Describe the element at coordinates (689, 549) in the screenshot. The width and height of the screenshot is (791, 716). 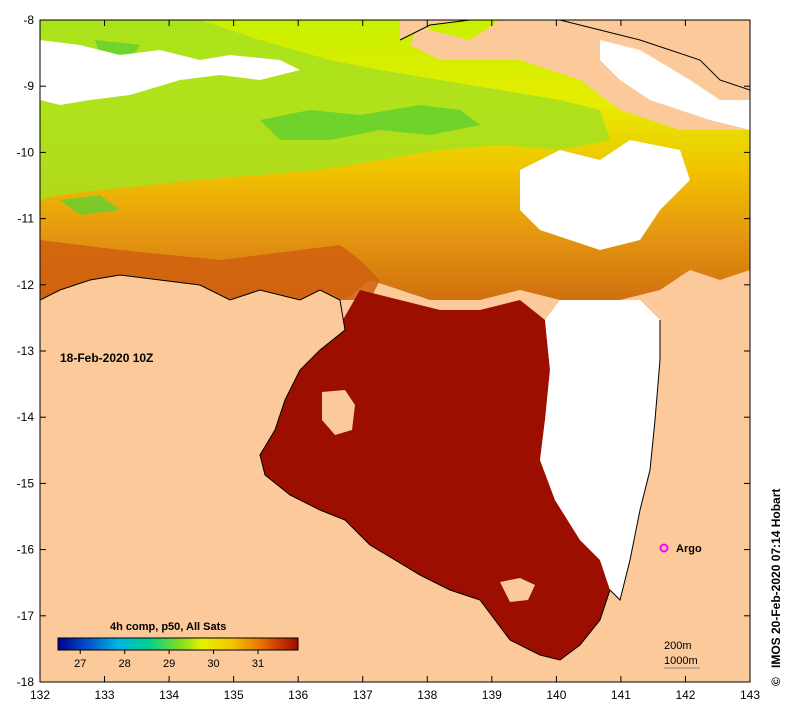
I see `argo-label: Argo` at that location.